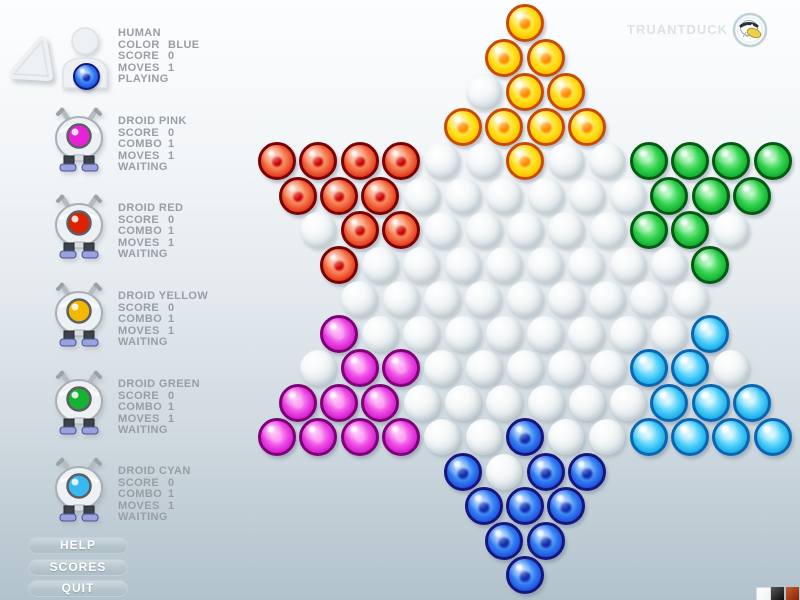 This screenshot has width=800, height=600. I want to click on quit-button: QUIT, so click(78, 588).